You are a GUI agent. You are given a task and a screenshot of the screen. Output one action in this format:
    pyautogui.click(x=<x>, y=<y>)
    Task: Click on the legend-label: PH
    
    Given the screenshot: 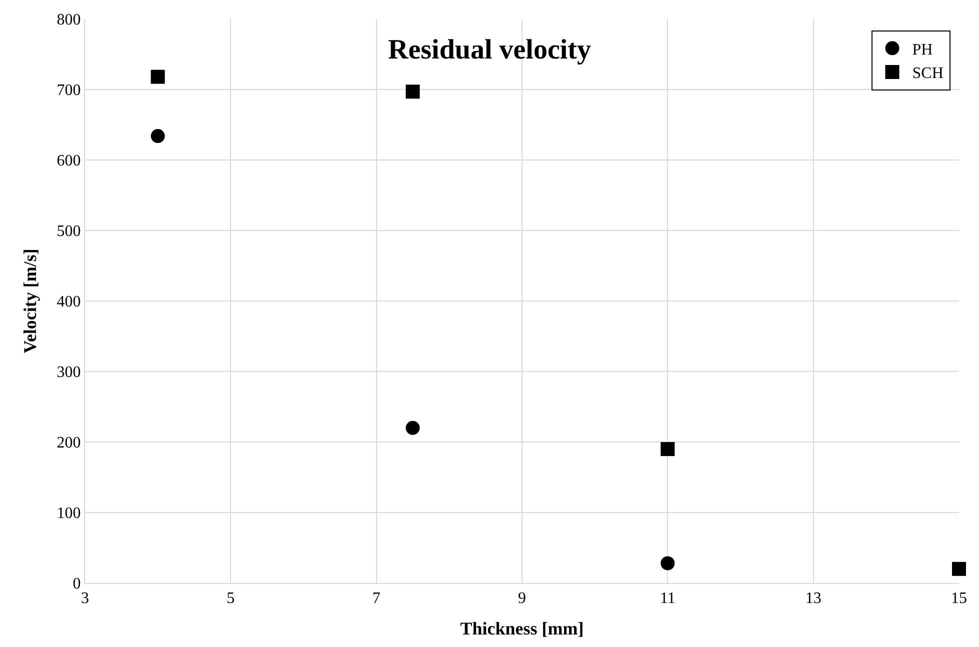 What is the action you would take?
    pyautogui.click(x=923, y=49)
    